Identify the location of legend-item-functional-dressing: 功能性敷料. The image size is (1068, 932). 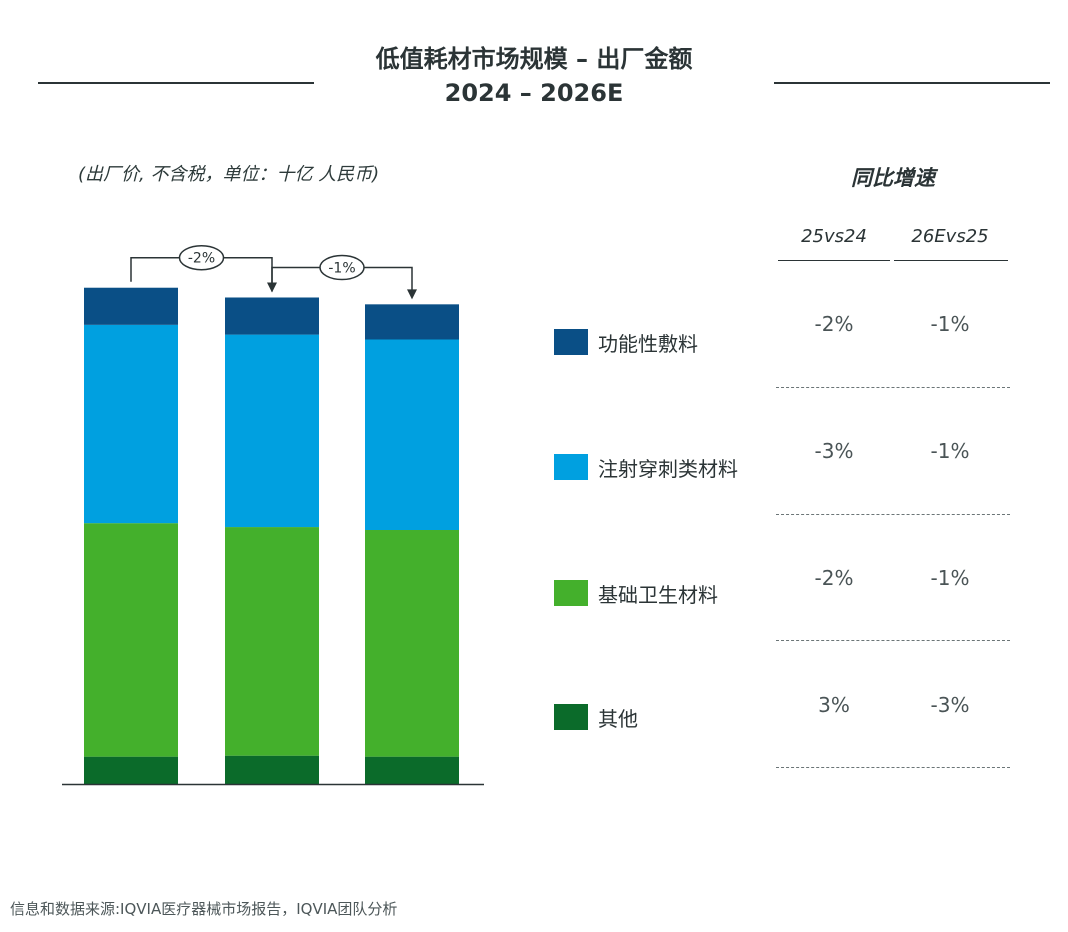
(626, 342).